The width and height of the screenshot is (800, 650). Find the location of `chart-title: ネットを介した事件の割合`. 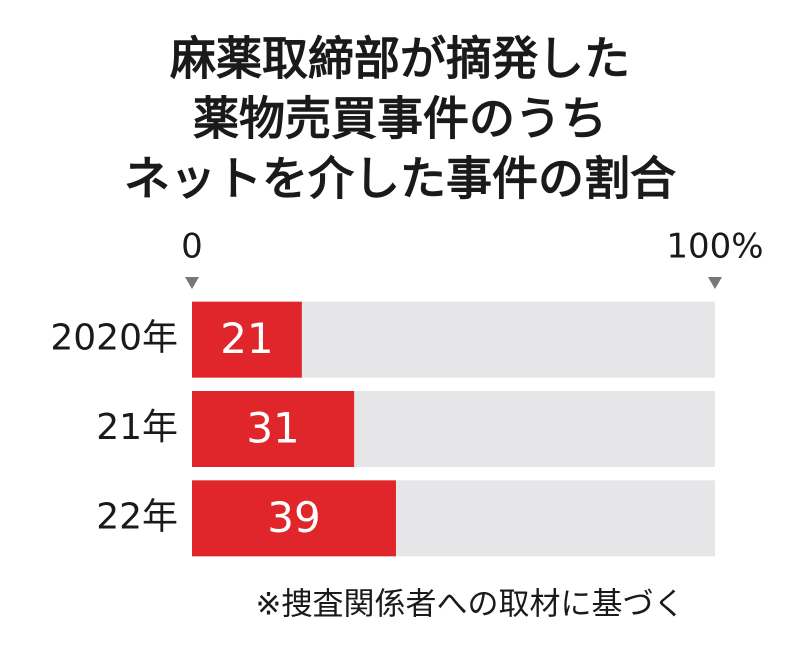

chart-title: ネットを介した事件の割合 is located at coordinates (400, 179).